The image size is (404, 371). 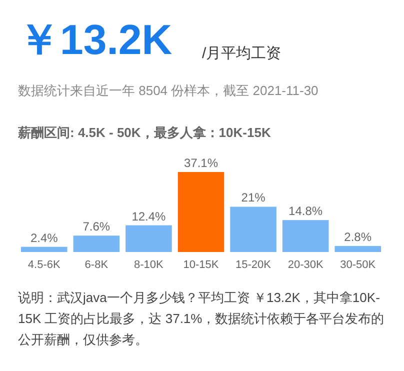 I want to click on x-tick-label: 4.5-6K, so click(x=45, y=265).